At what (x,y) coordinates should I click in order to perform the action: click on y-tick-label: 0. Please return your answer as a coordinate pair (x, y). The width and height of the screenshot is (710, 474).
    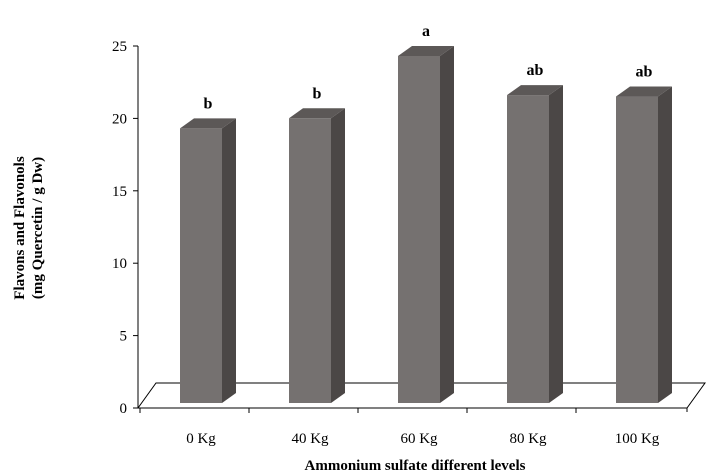
    Looking at the image, I should click on (124, 409).